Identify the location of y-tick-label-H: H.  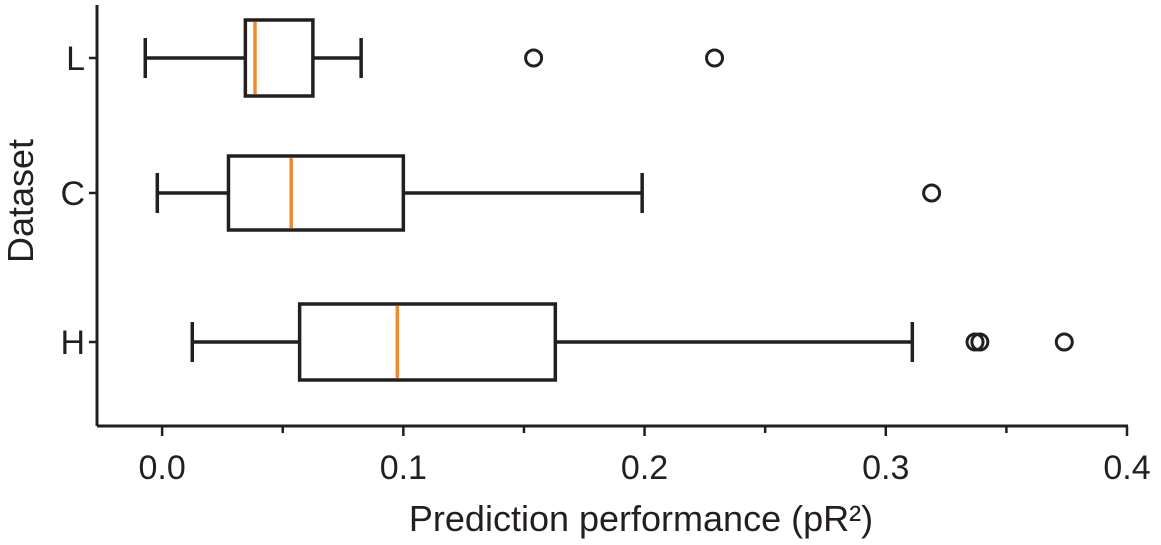
(72, 343).